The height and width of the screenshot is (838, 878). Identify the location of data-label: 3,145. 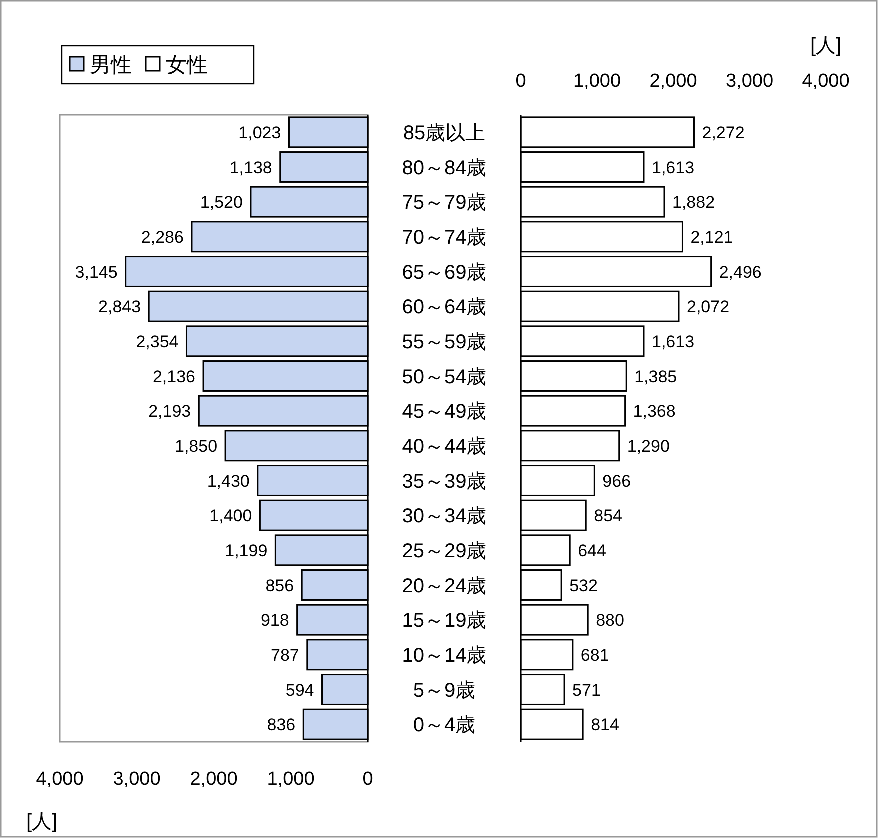
(96, 272).